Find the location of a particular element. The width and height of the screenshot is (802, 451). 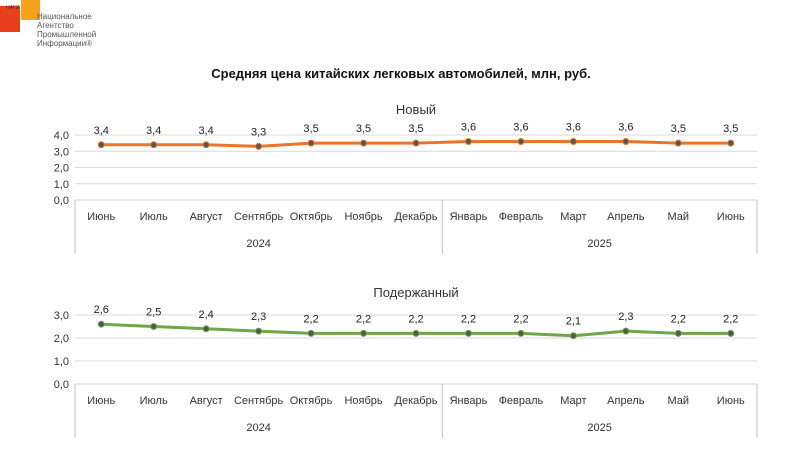

logo-red-block is located at coordinates (10, 19).